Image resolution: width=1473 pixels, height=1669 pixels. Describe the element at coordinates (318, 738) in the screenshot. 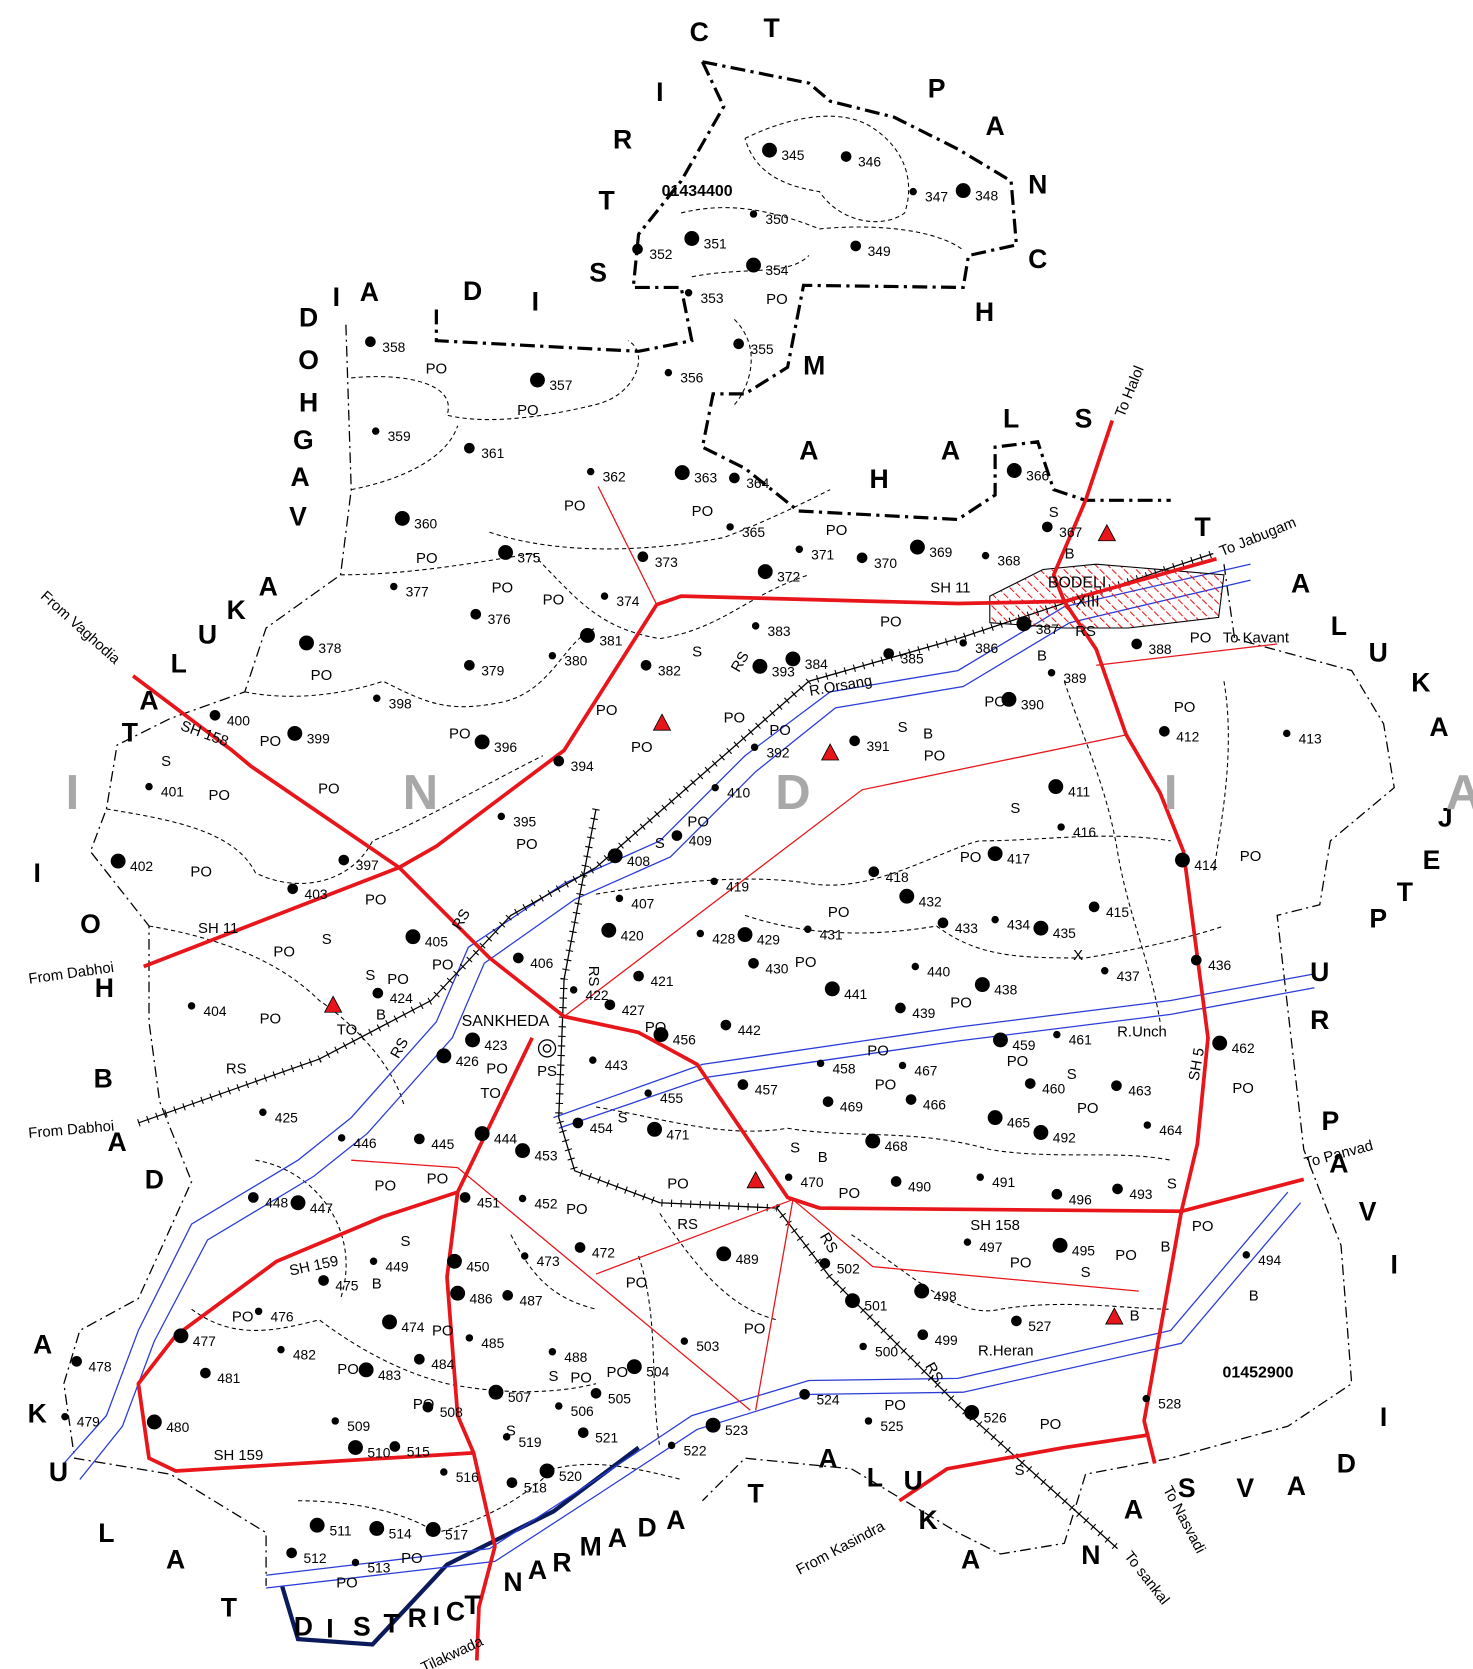

I see `village-number: 399` at that location.